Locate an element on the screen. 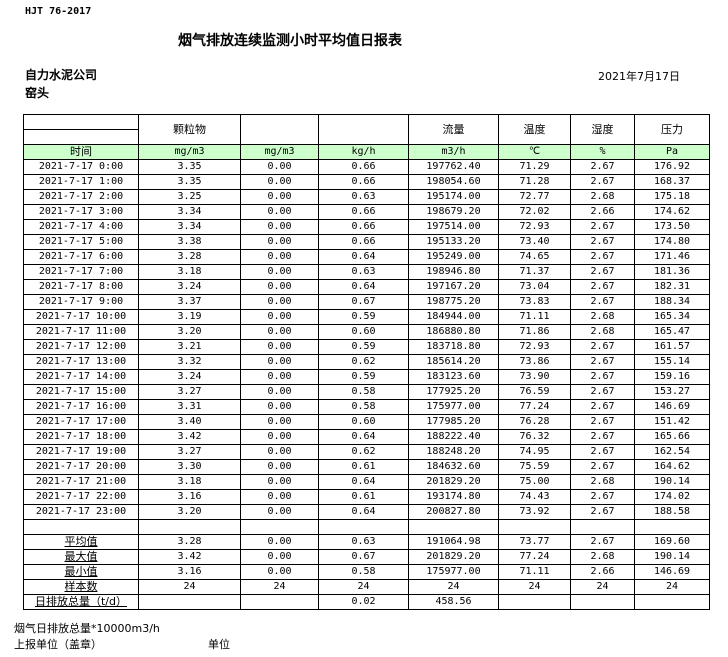 The width and height of the screenshot is (728, 657). value-cell: 0.61 is located at coordinates (363, 497).